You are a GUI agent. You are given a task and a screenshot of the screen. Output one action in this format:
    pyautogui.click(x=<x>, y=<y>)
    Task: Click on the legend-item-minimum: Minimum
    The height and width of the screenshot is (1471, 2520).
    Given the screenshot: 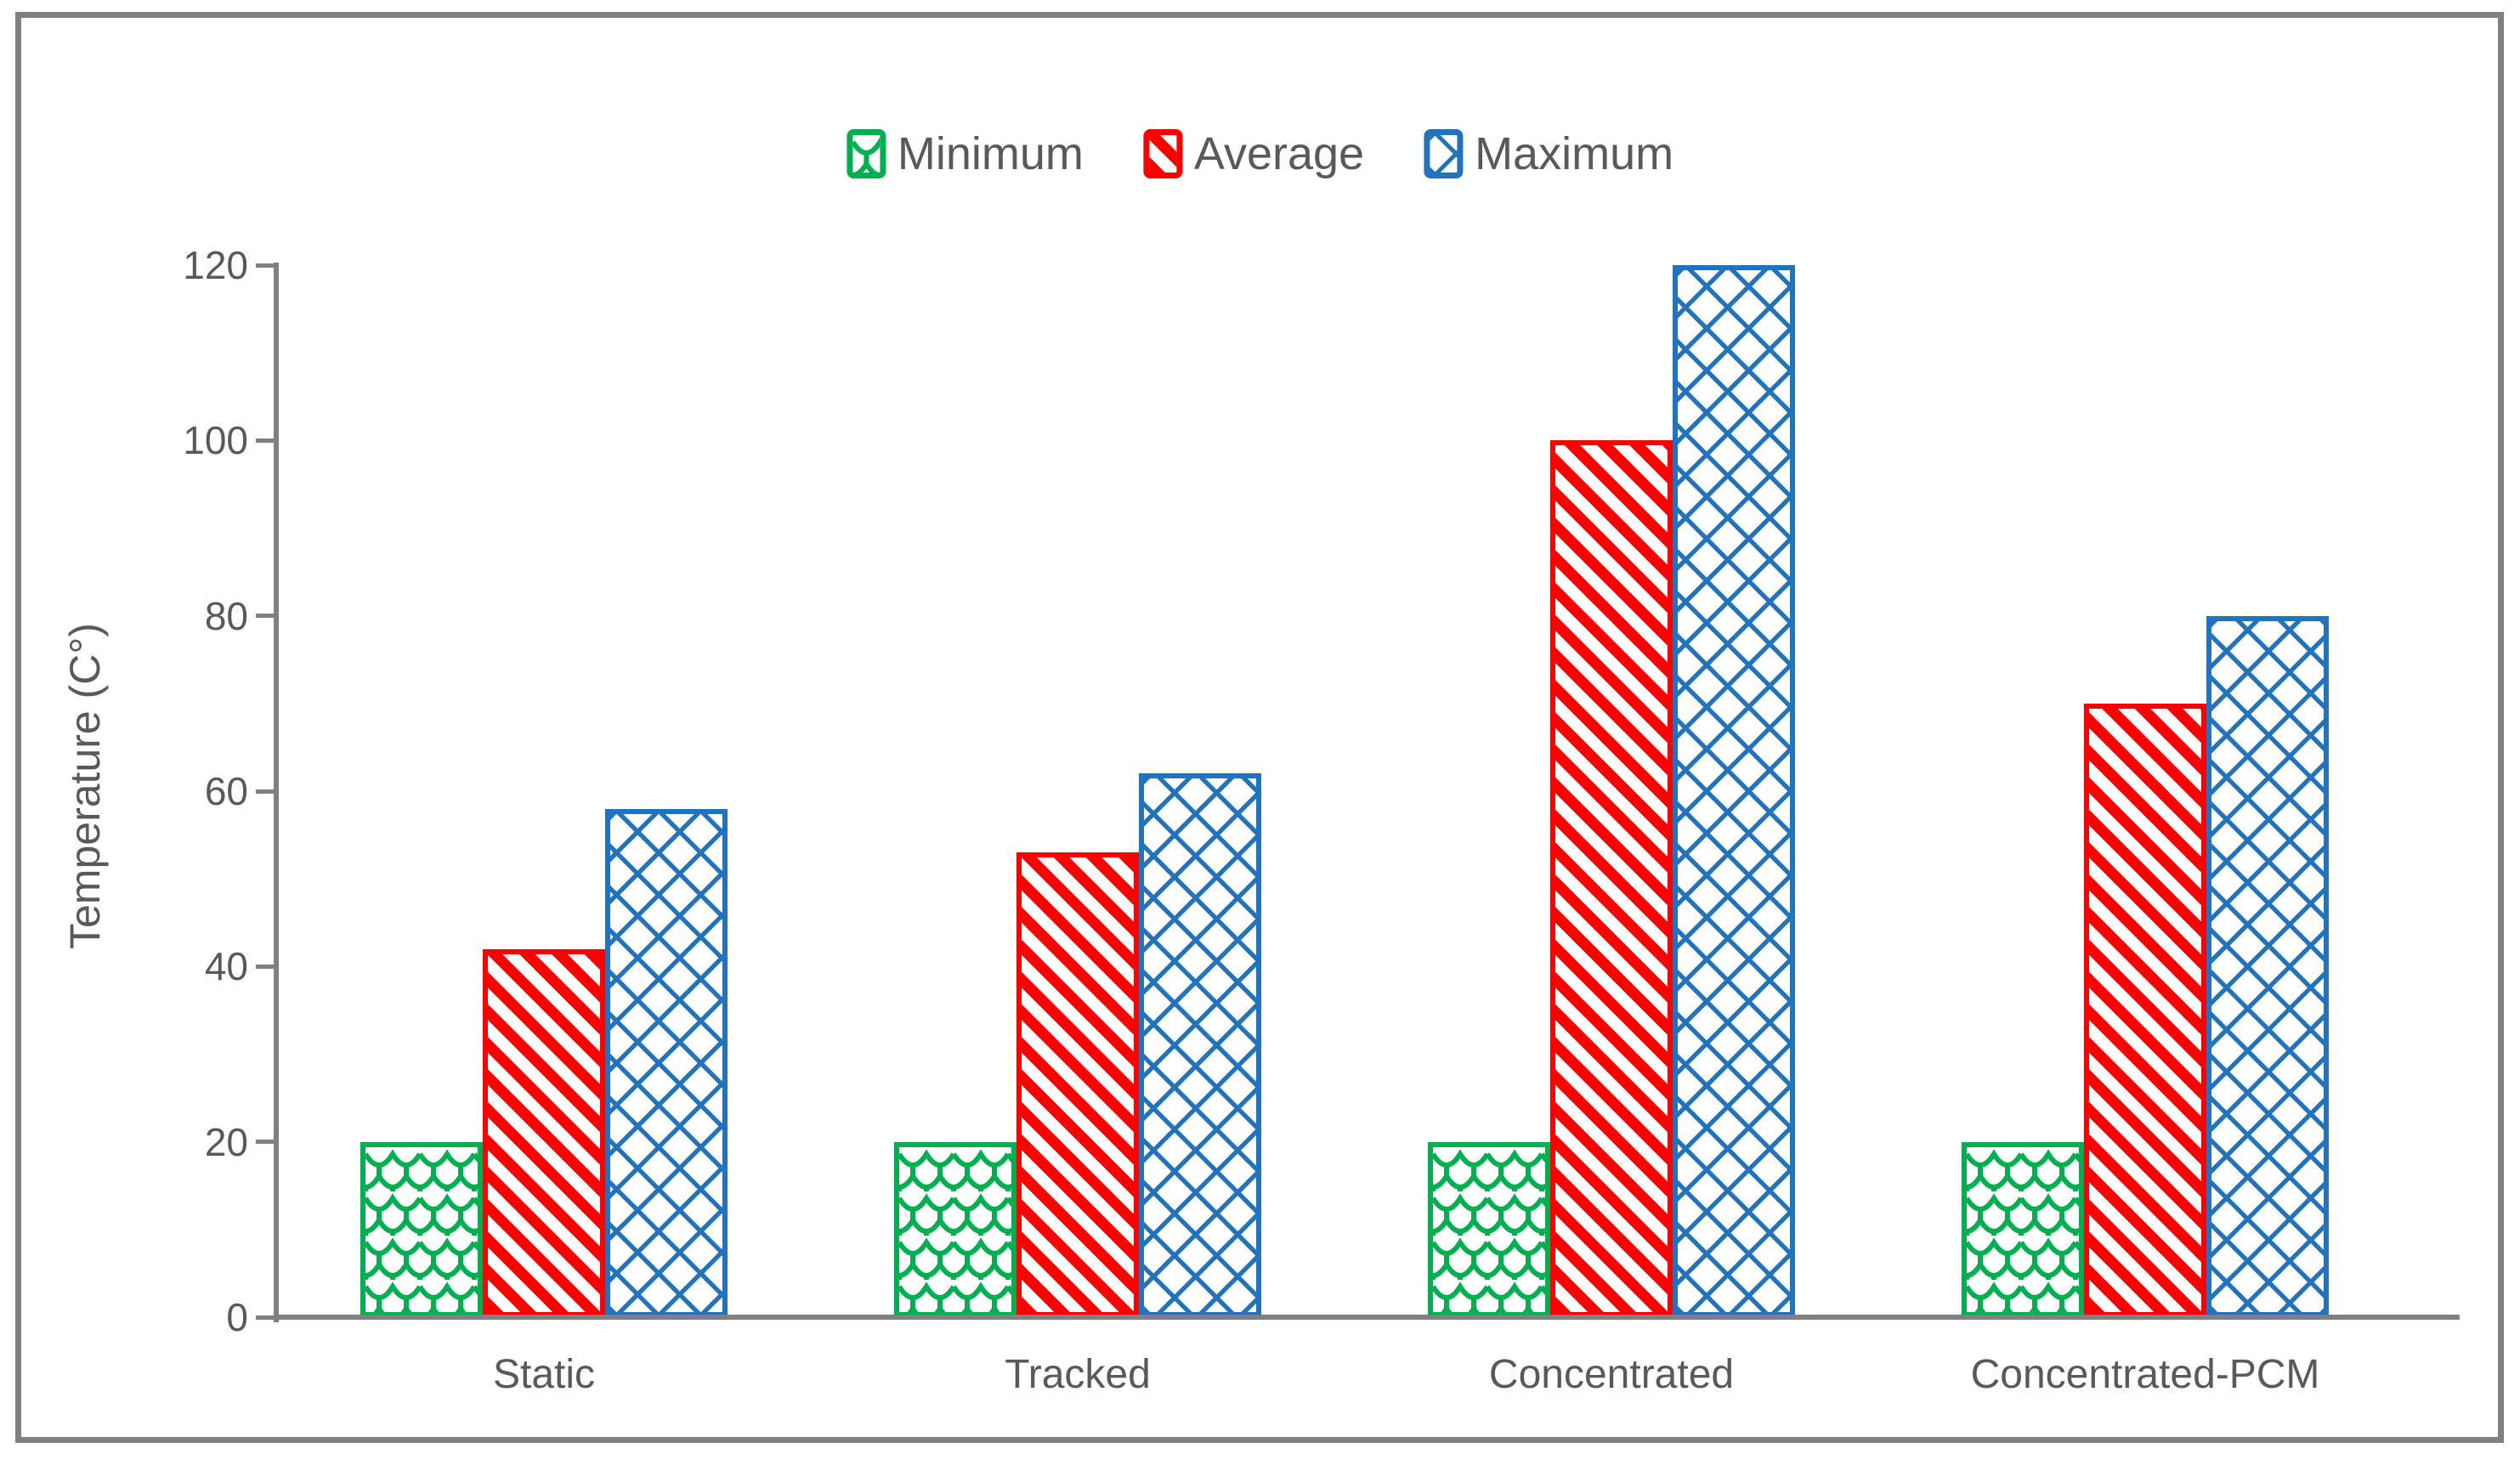 What is the action you would take?
    pyautogui.click(x=965, y=153)
    